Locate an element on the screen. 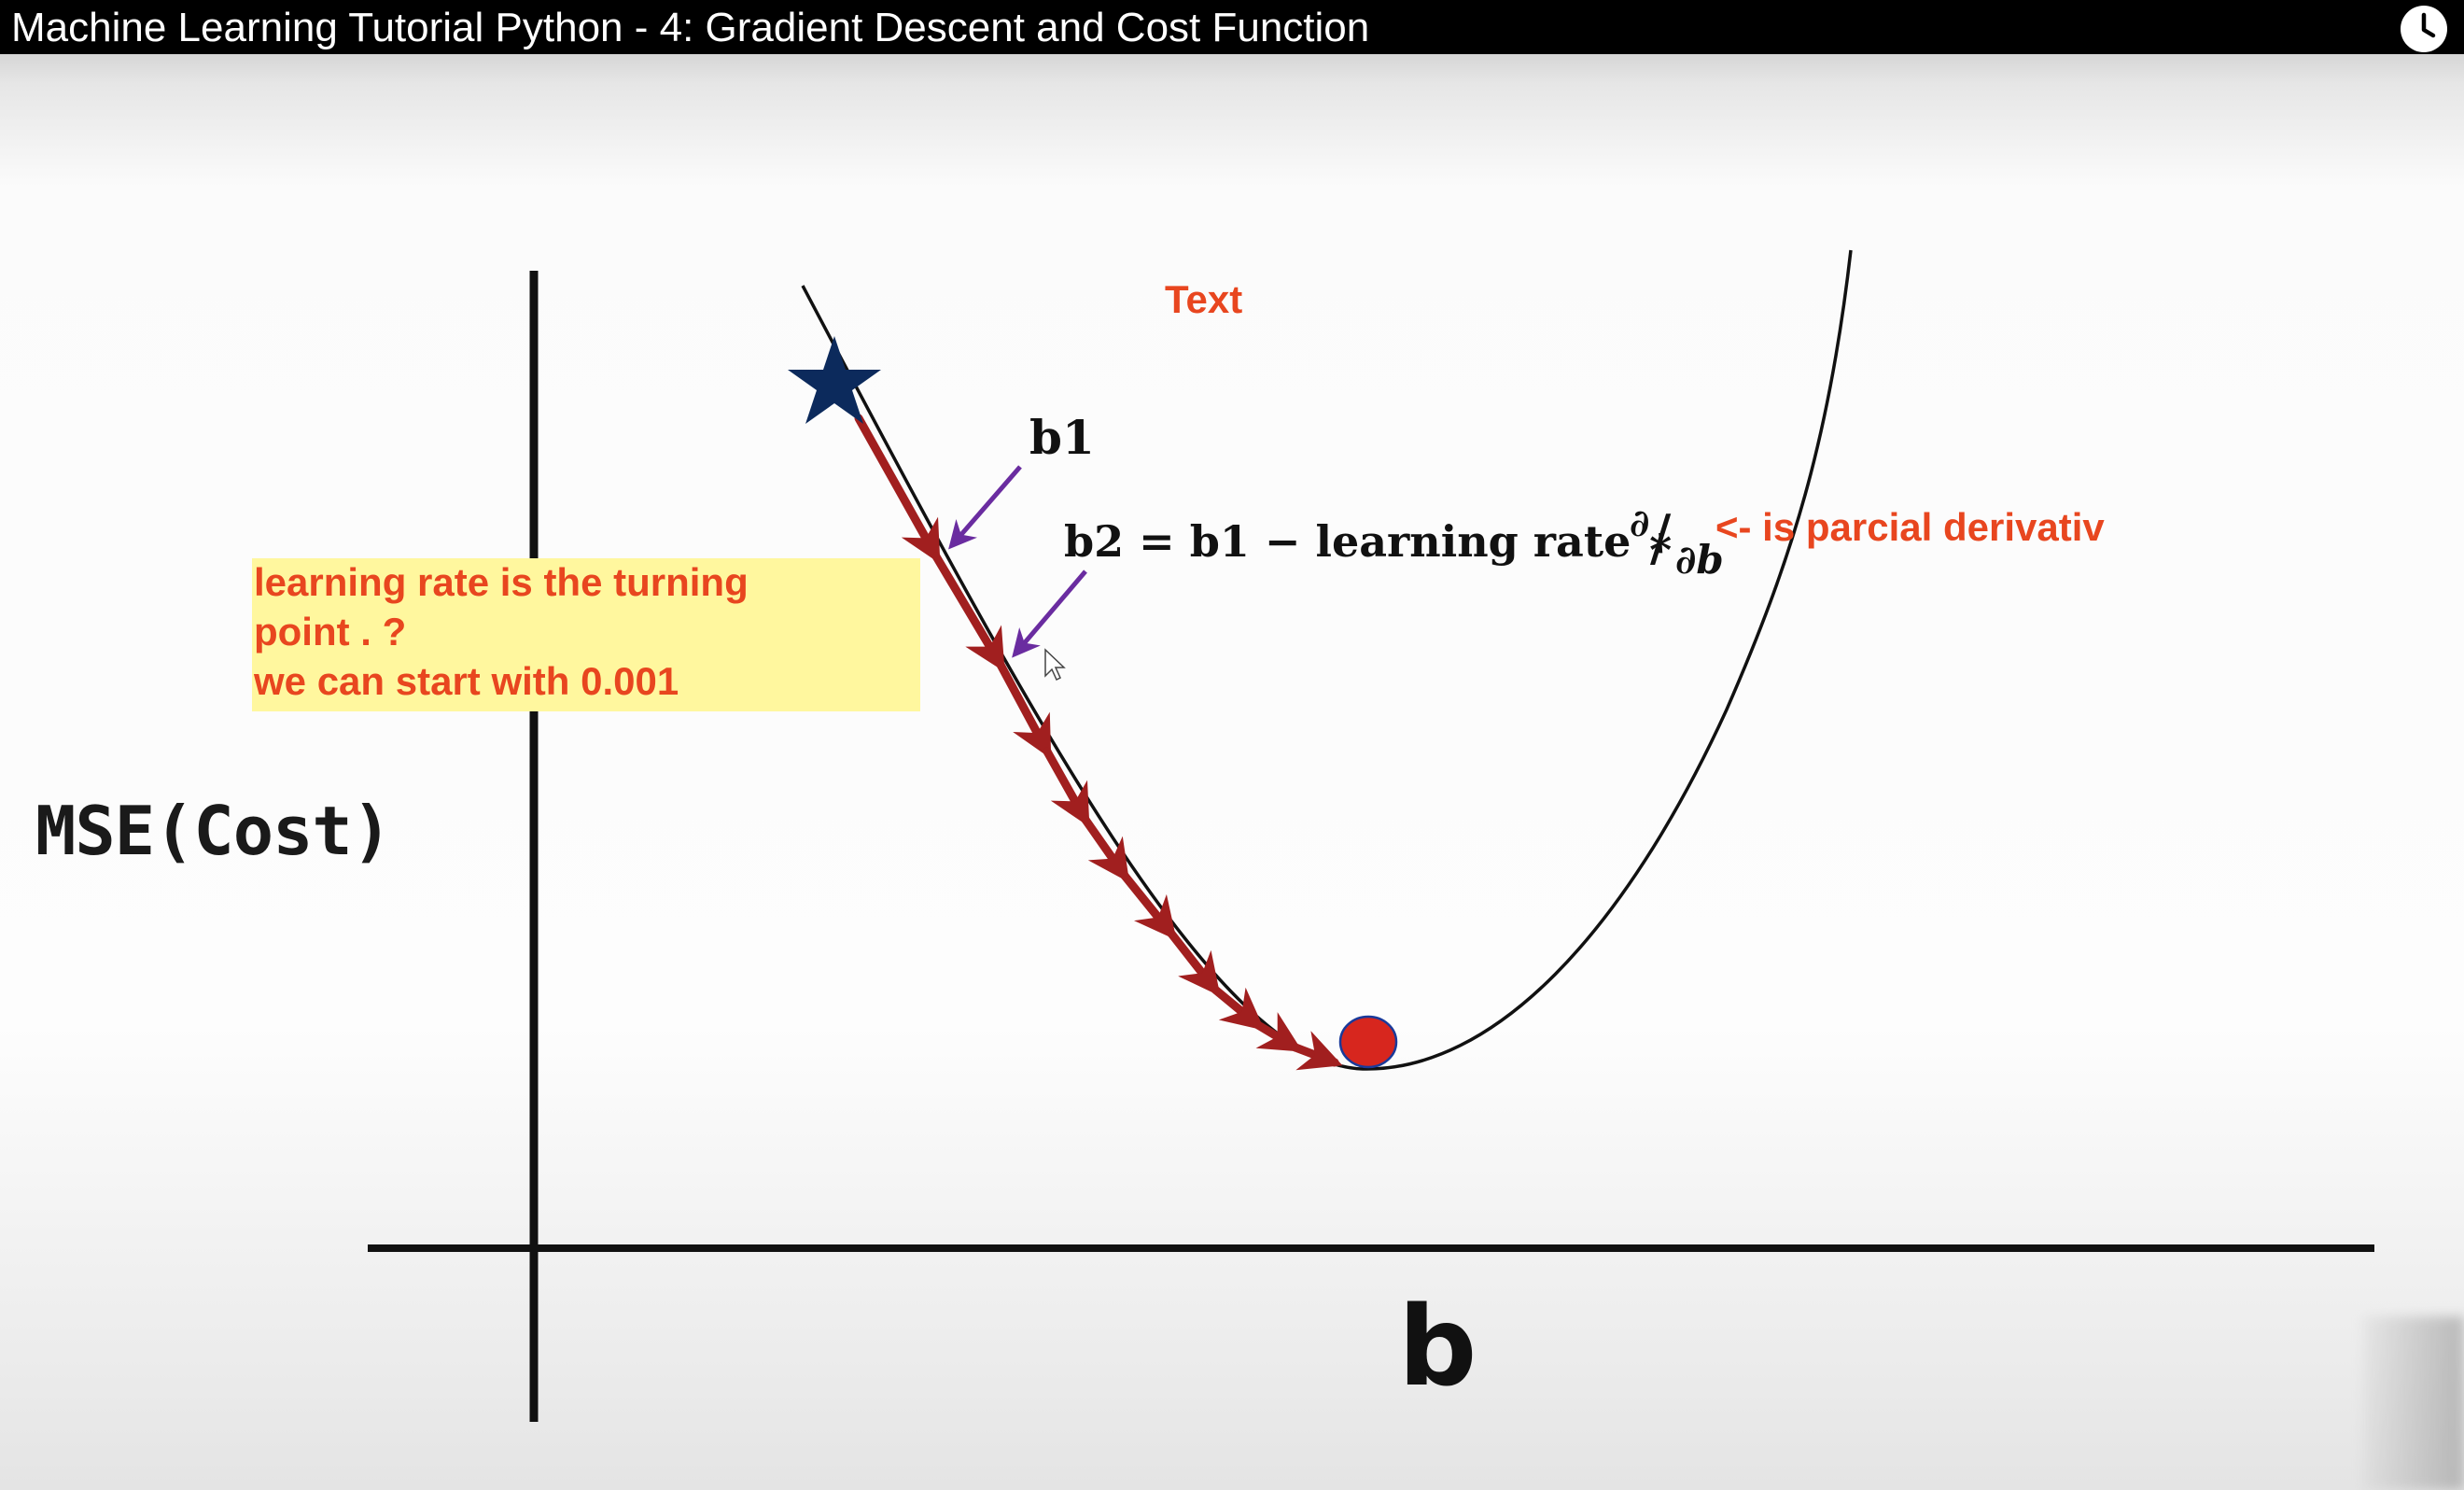 The width and height of the screenshot is (2464, 1490). note-line: point . ? is located at coordinates (330, 632).